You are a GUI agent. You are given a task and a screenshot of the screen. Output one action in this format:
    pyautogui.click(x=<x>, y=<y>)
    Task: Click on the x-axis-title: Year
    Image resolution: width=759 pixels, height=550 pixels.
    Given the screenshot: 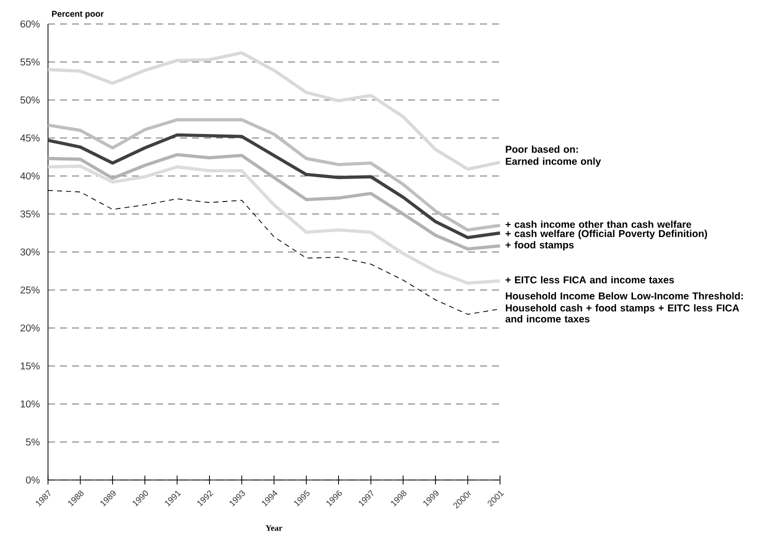 What is the action you would take?
    pyautogui.click(x=274, y=528)
    